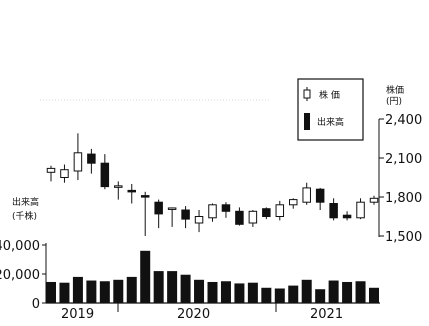 This screenshot has width=429, height=326. What do you see at coordinates (403, 120) in the screenshot?
I see `price-tick-2400: 2,400` at bounding box center [403, 120].